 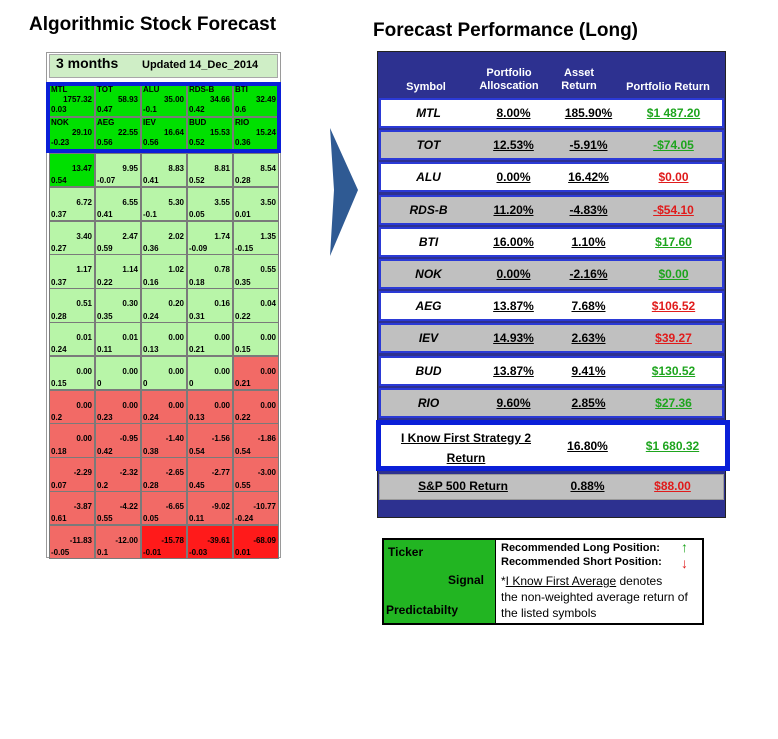 I want to click on heatmap-cell: 1.74 -0.09, so click(x=210, y=237).